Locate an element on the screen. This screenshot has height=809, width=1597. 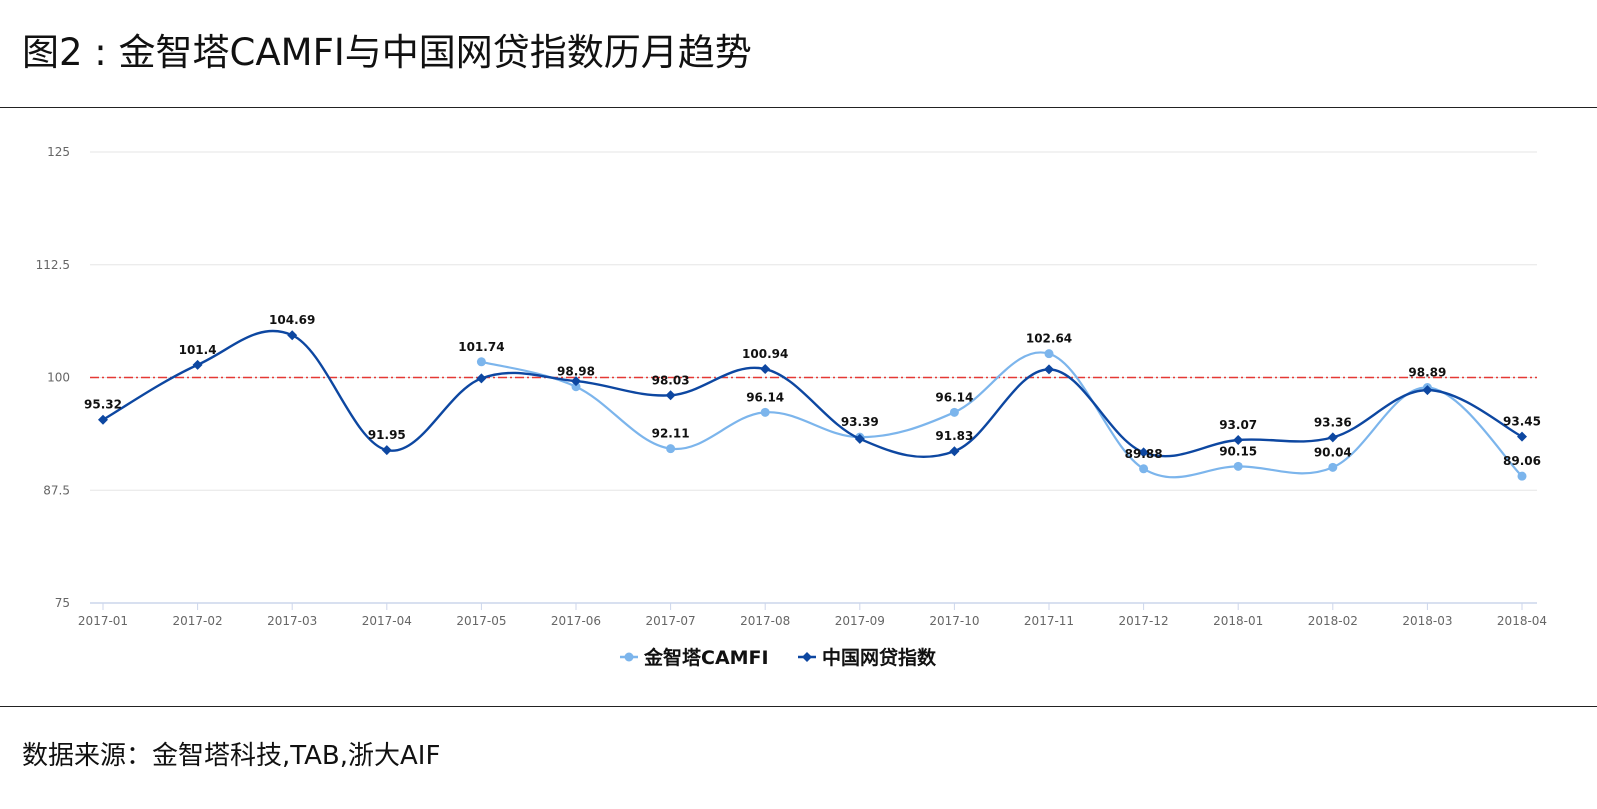
x-tick-label: 2017-01 is located at coordinates (103, 621).